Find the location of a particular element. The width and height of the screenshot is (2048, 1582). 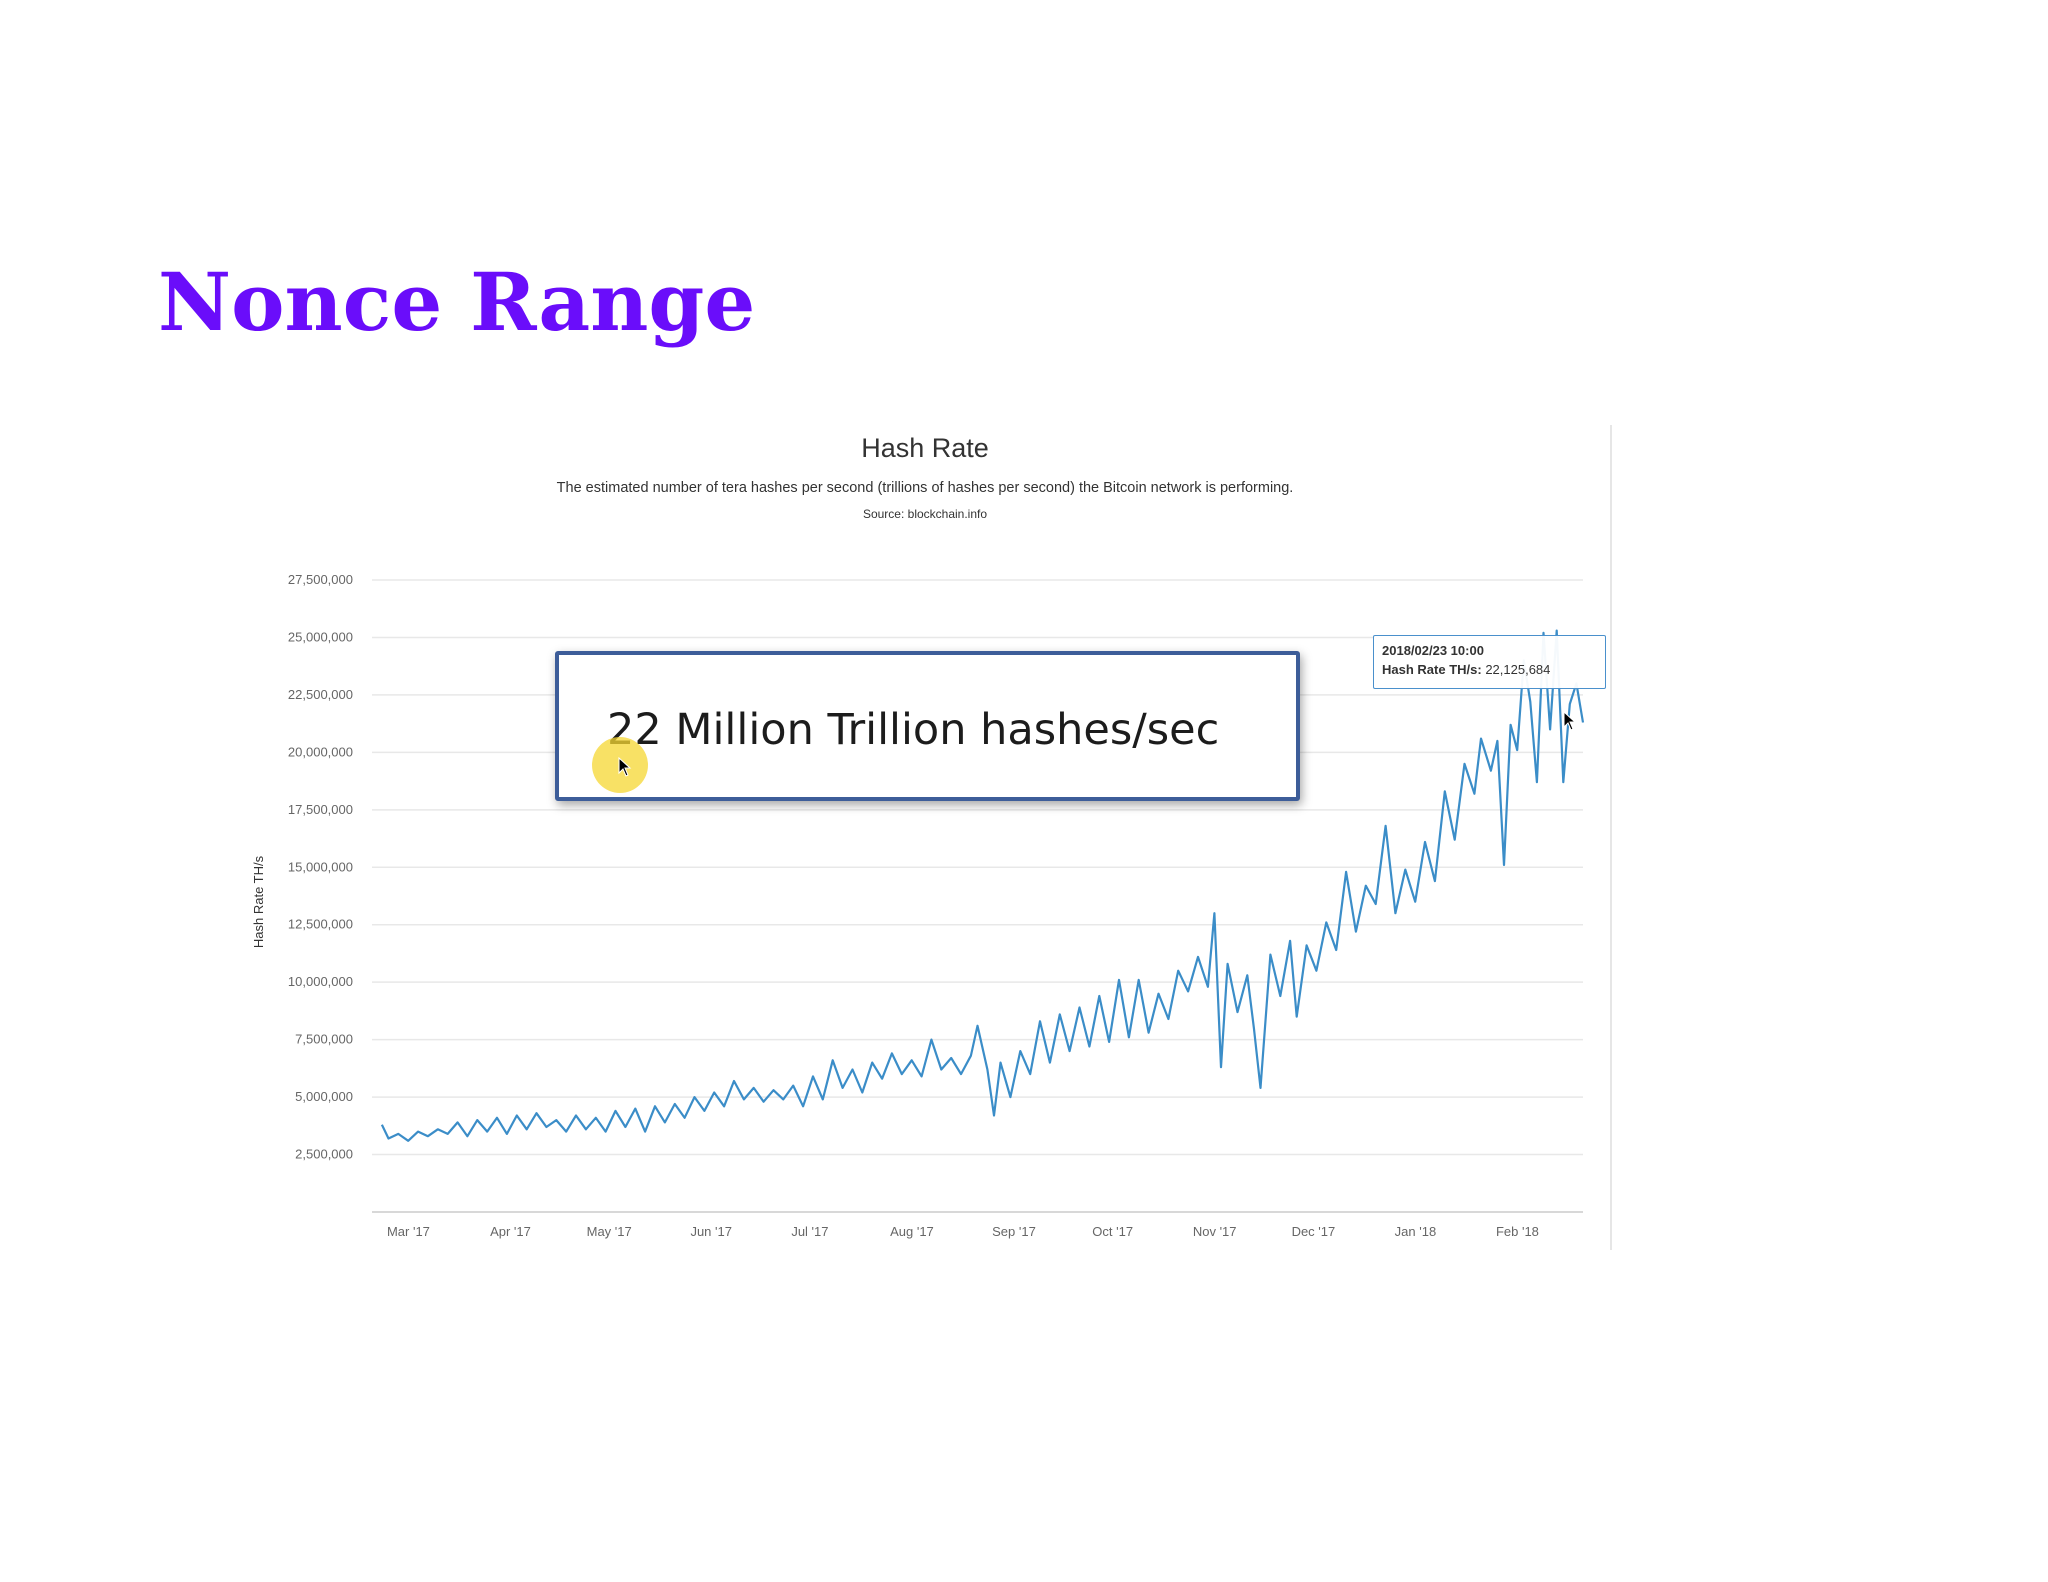

y-tick-label: 15,000,000 is located at coordinates (320, 866).